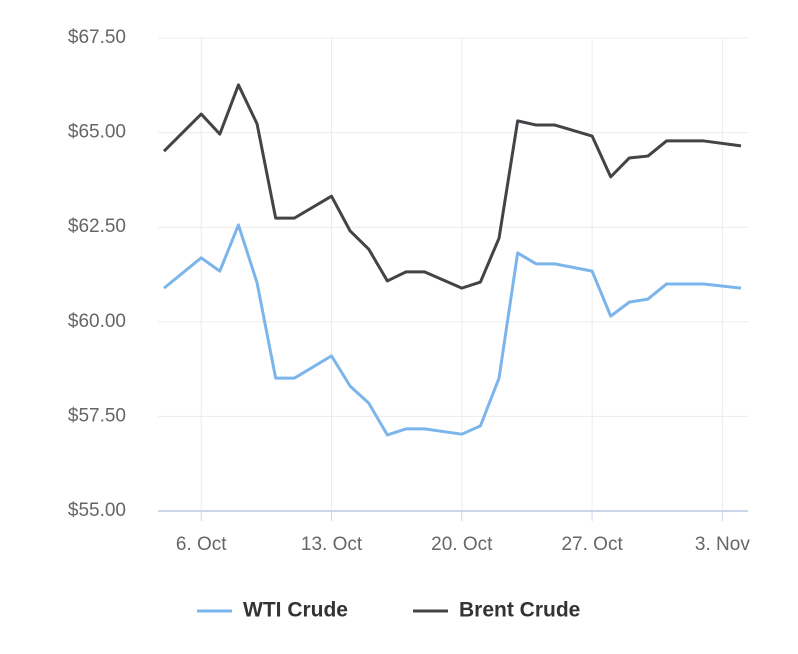 The image size is (798, 654). Describe the element at coordinates (97, 132) in the screenshot. I see `y-tick-label: $65.00` at that location.